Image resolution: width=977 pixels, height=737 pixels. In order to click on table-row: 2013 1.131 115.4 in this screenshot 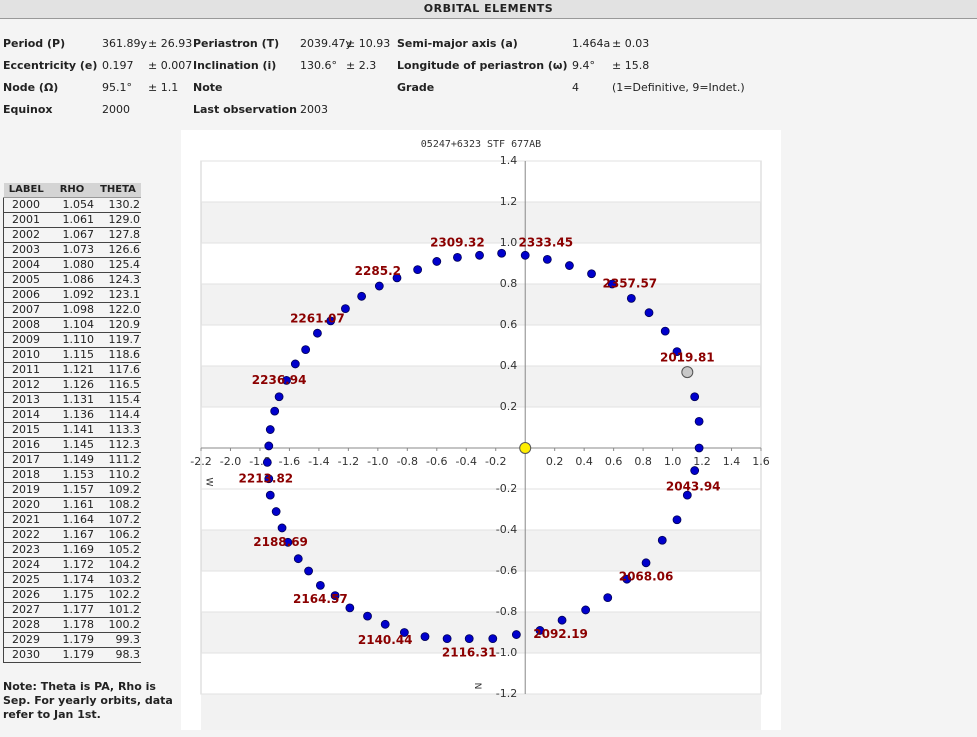, I will do `click(72, 400)`.